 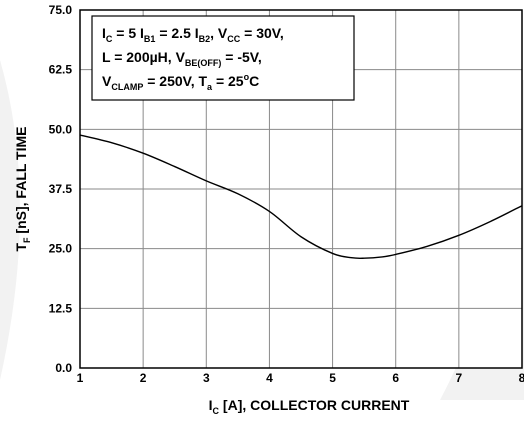 What do you see at coordinates (21, 247) in the screenshot?
I see `y-axis-title-main: T` at bounding box center [21, 247].